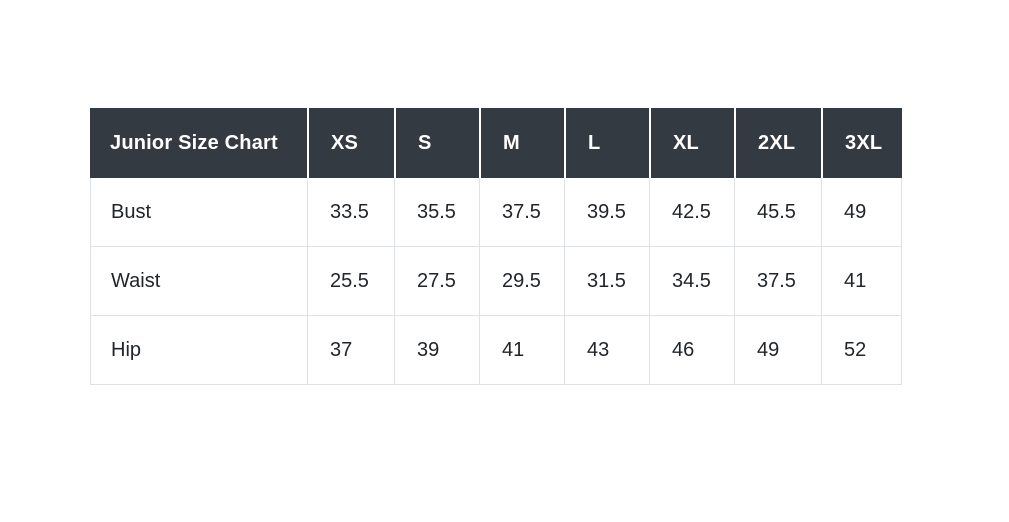 The height and width of the screenshot is (522, 1009). What do you see at coordinates (198, 212) in the screenshot?
I see `row-label: Bust` at bounding box center [198, 212].